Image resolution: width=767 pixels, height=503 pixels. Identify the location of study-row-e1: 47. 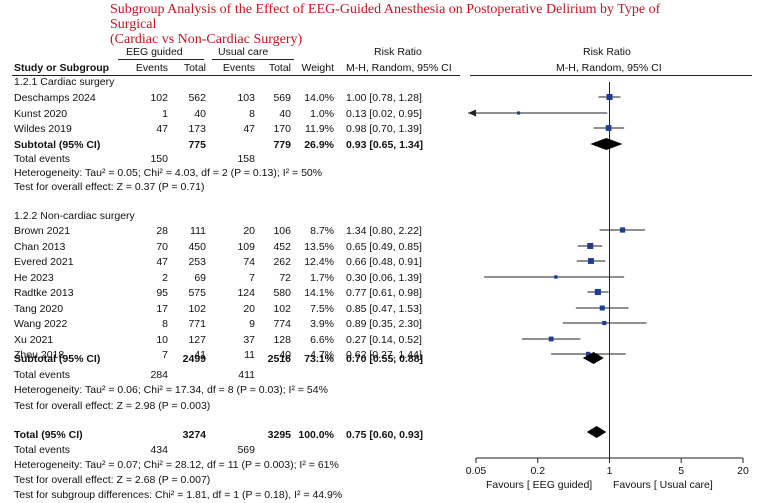
(162, 262).